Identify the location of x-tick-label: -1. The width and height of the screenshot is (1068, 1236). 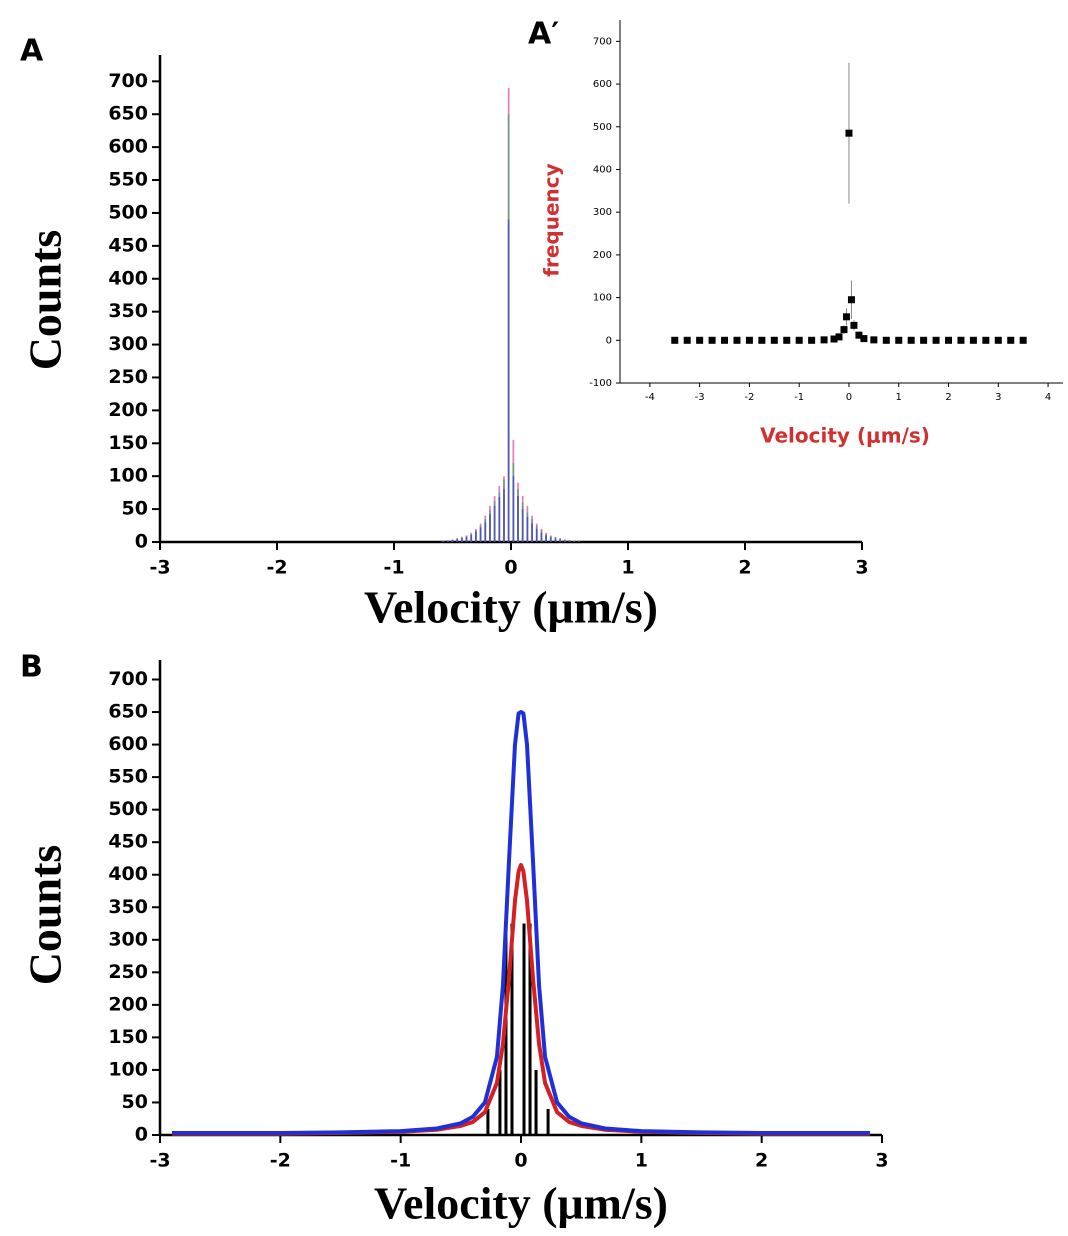
(799, 397).